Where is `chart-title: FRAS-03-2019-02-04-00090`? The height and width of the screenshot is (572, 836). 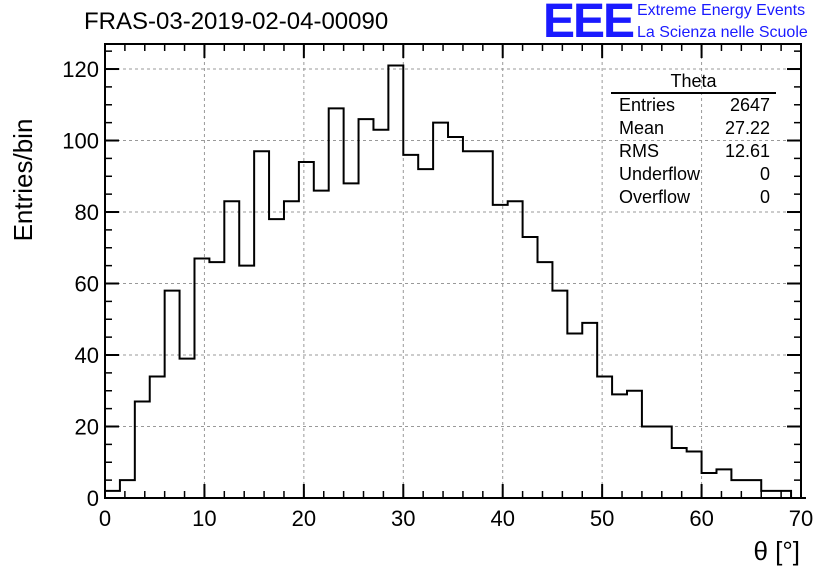
chart-title: FRAS-03-2019-02-04-00090 is located at coordinates (236, 21).